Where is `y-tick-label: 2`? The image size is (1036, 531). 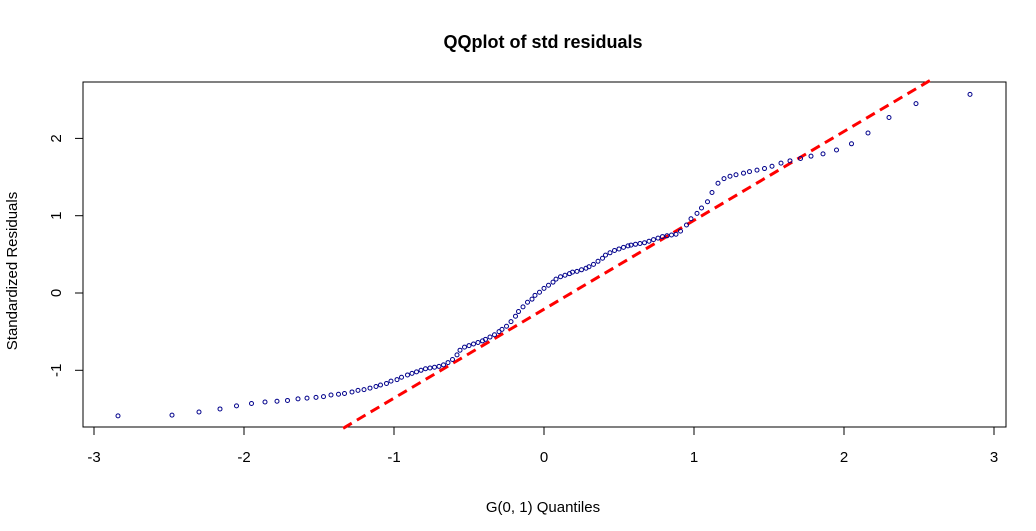 y-tick-label: 2 is located at coordinates (56, 138).